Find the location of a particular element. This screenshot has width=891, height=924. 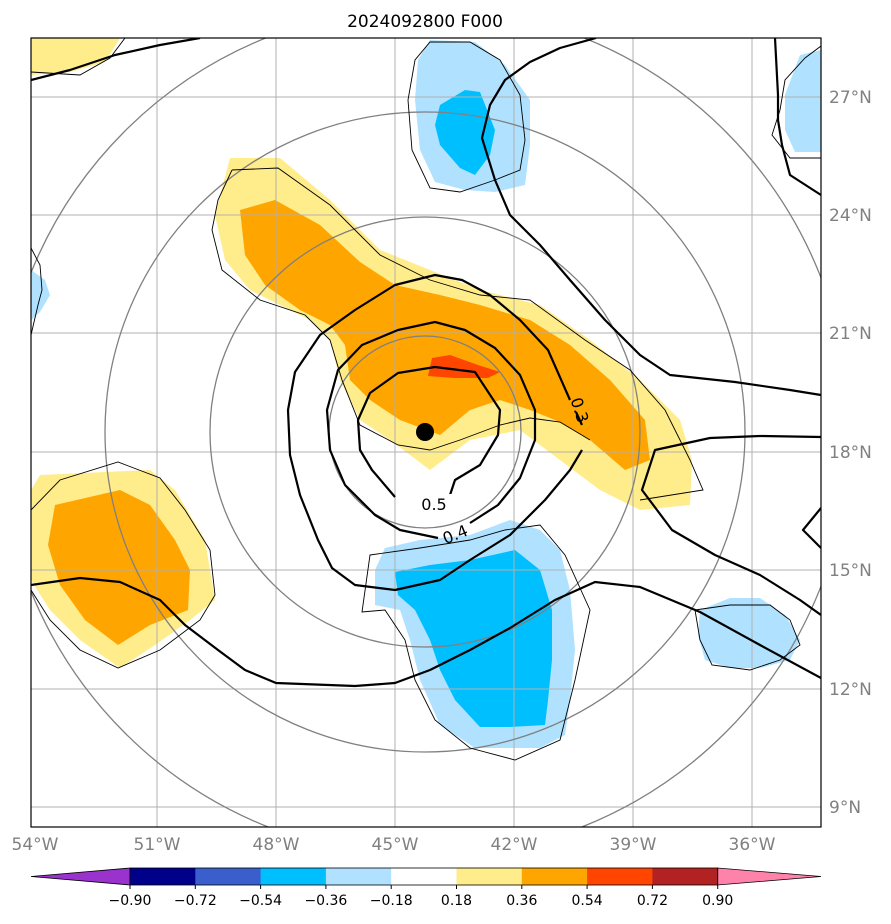

colorbar-frame is located at coordinates (424, 876).